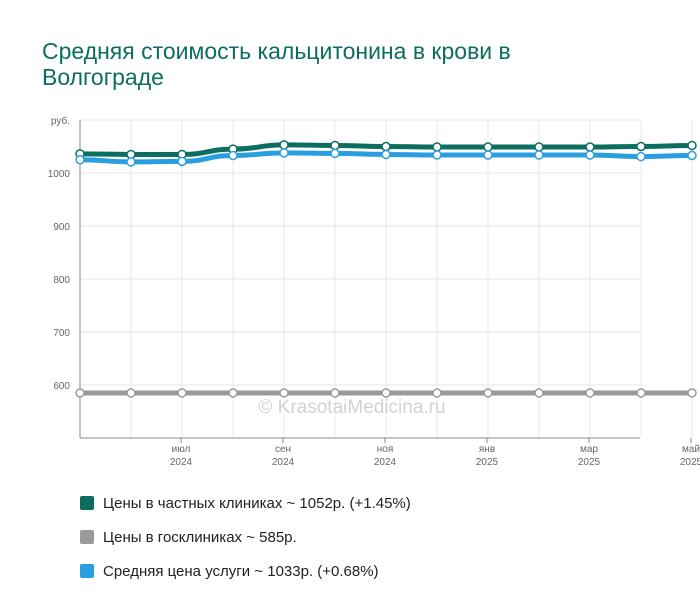  Describe the element at coordinates (61, 386) in the screenshot. I see `y-tick-label: 600` at that location.